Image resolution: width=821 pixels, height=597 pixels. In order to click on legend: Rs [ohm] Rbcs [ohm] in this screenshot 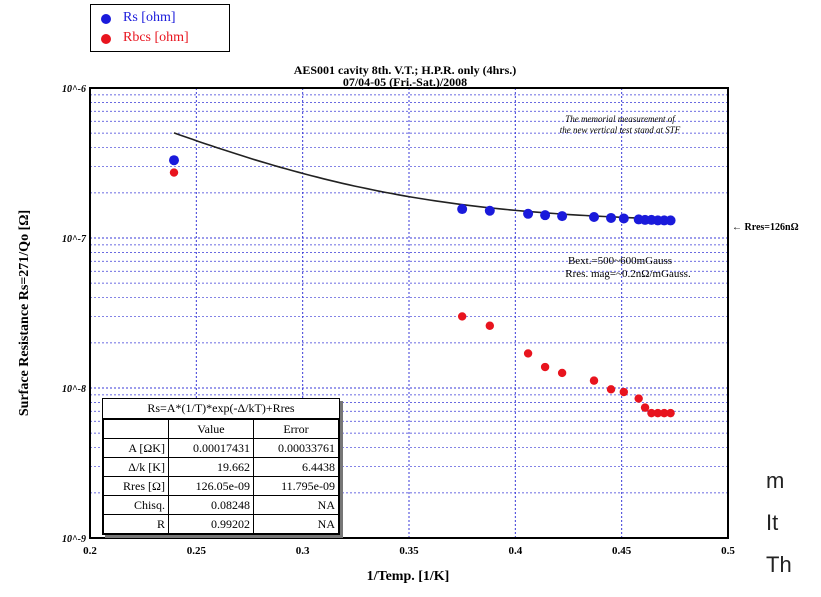, I will do `click(160, 28)`.